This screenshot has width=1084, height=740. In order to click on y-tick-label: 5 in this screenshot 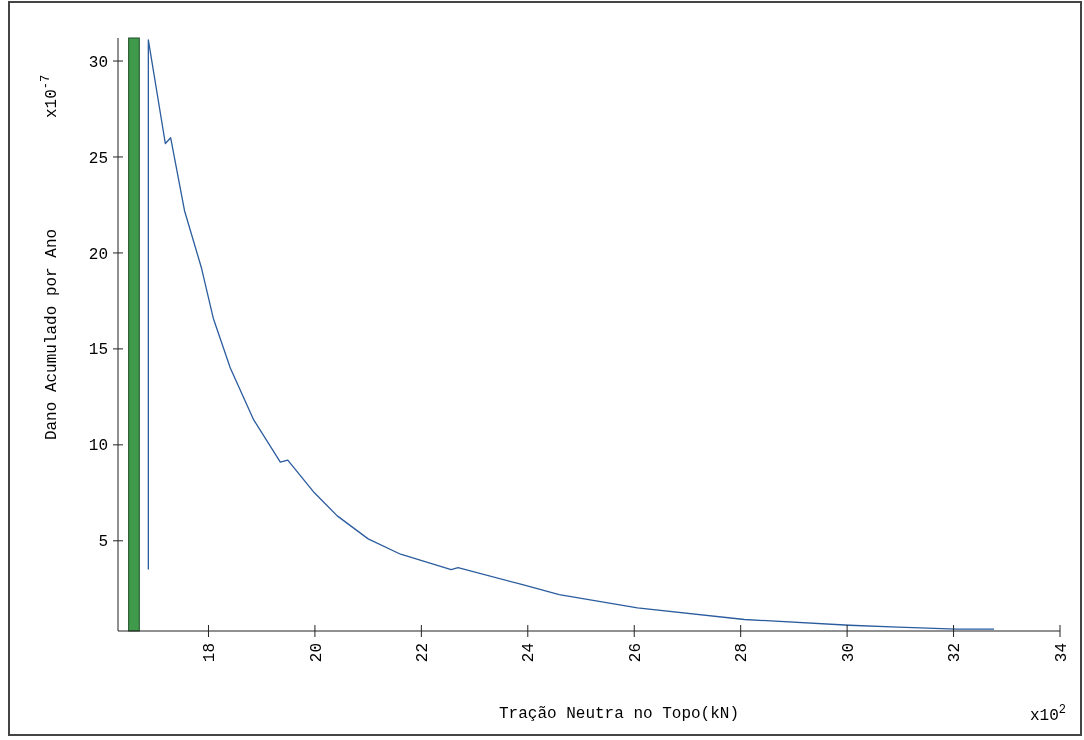, I will do `click(103, 542)`.